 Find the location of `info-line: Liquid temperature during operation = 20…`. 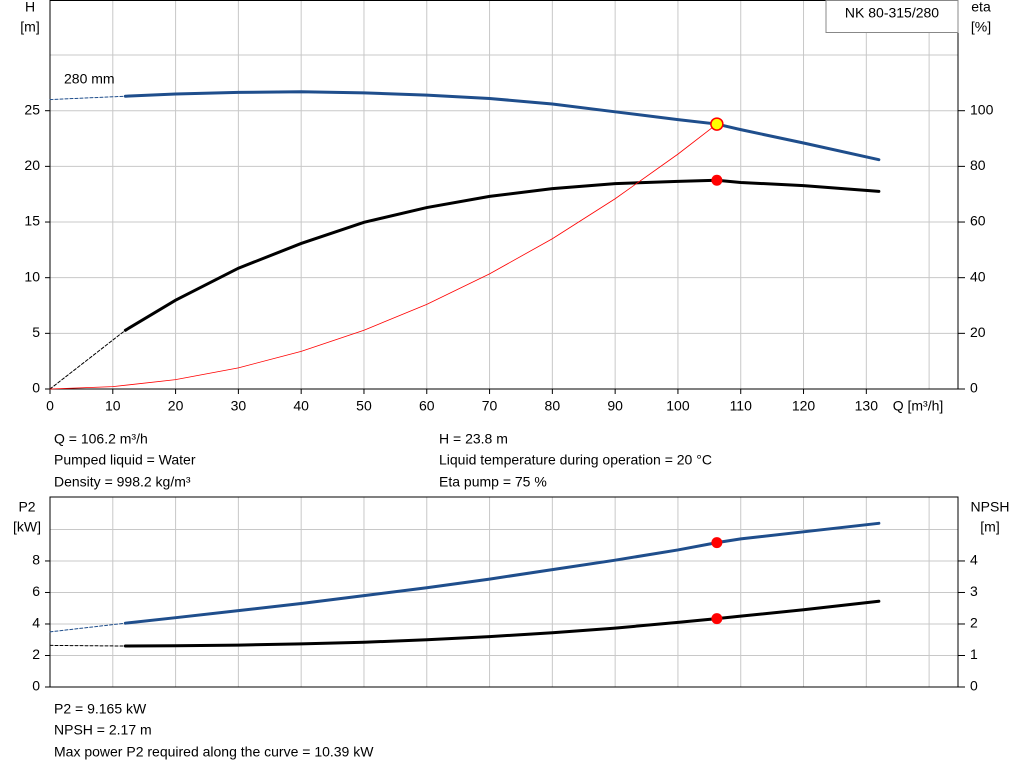

info-line: Liquid temperature during operation = 20… is located at coordinates (575, 460).